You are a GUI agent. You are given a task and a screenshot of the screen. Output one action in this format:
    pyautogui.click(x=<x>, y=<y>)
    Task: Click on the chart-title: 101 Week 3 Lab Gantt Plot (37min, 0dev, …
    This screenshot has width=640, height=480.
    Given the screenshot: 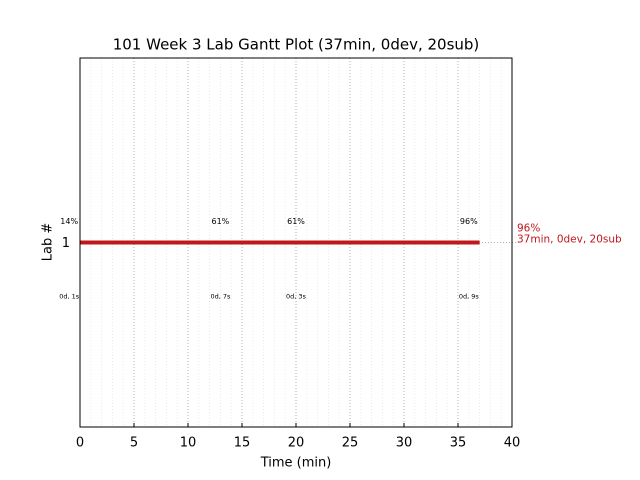 What is the action you would take?
    pyautogui.click(x=296, y=45)
    